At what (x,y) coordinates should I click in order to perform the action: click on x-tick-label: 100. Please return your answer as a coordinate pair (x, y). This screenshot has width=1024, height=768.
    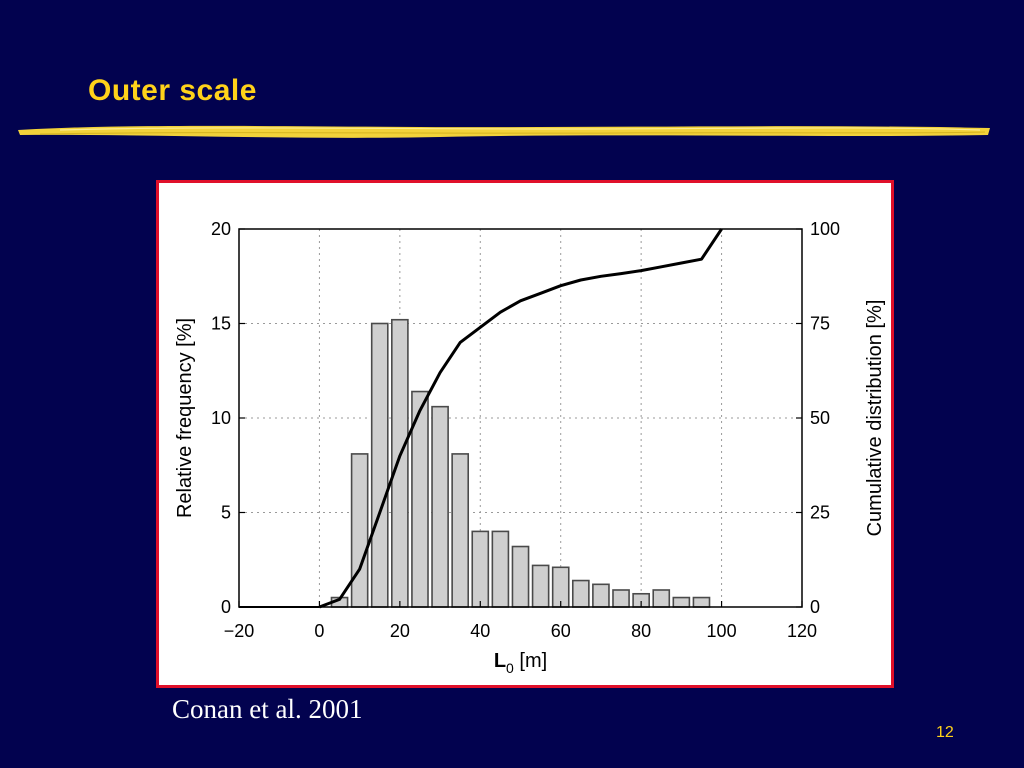
    Looking at the image, I should click on (722, 631).